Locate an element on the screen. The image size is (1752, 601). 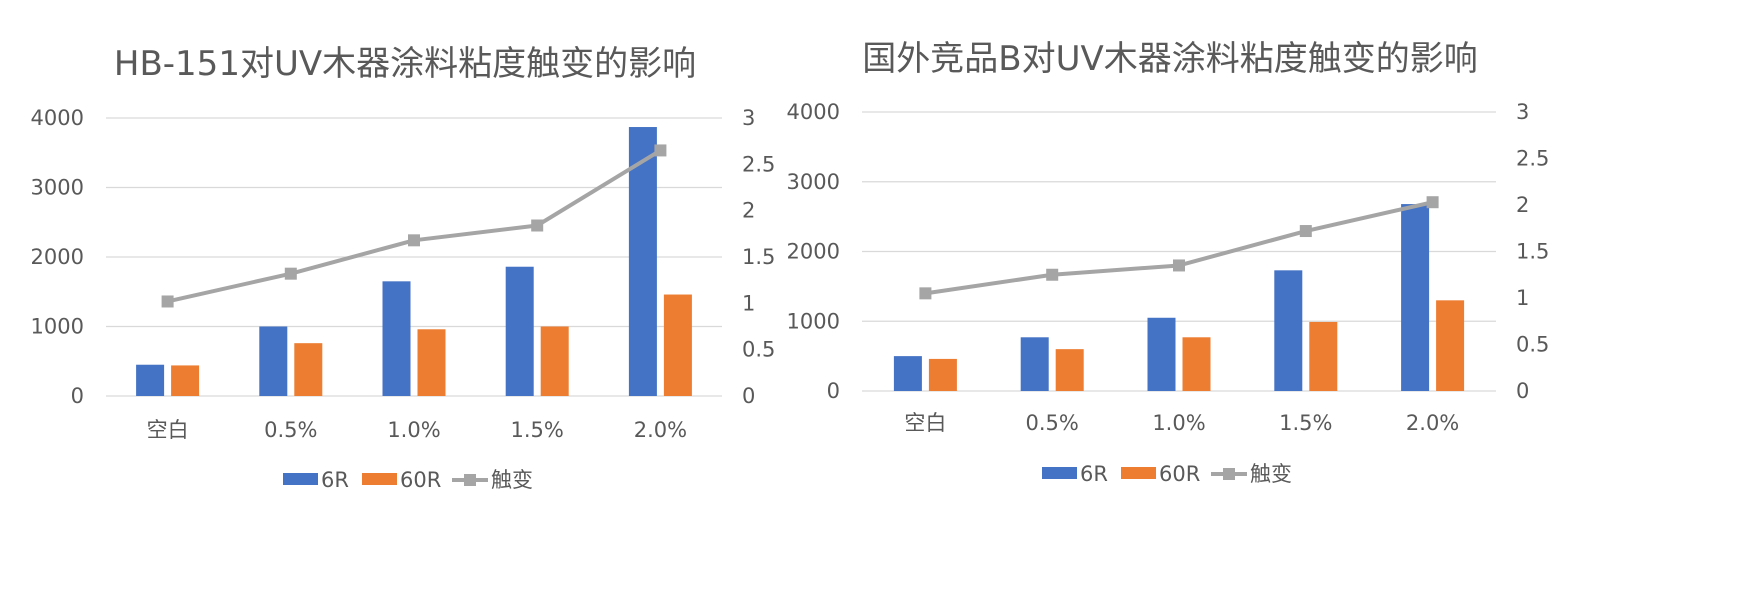
chart-title: 国外竞品B对UV木器涂料粘度触变的影响 is located at coordinates (1169, 59).